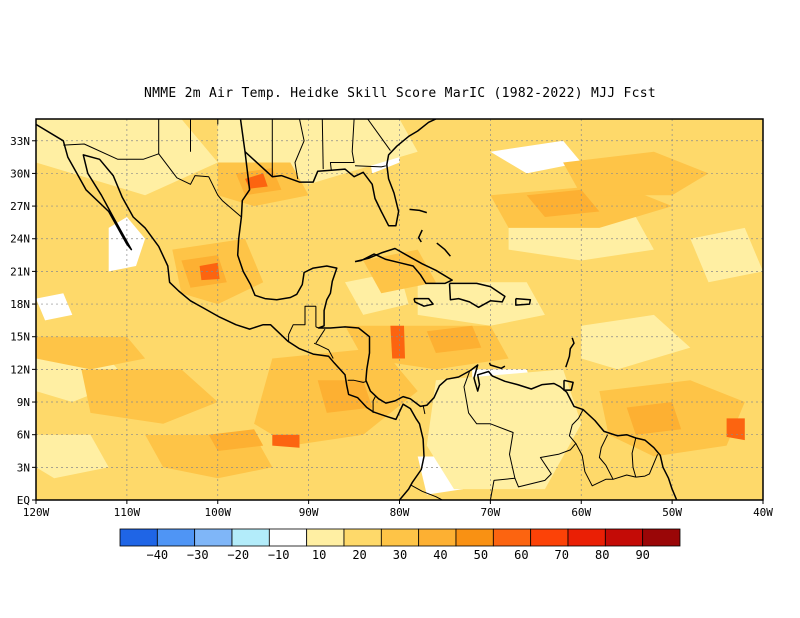 This screenshot has width=800, height=618. What do you see at coordinates (521, 555) in the screenshot?
I see `colorbar-label-9: 60` at bounding box center [521, 555].